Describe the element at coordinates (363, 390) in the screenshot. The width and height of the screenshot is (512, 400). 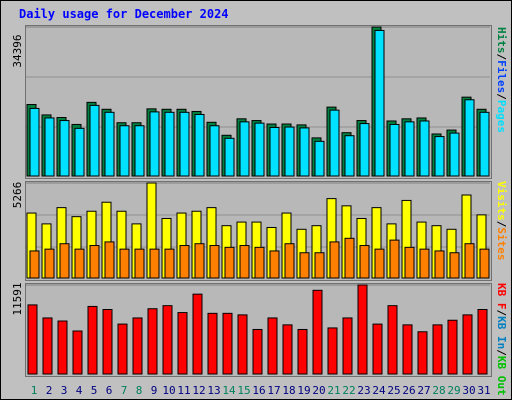
I see `day-label: 23` at that location.